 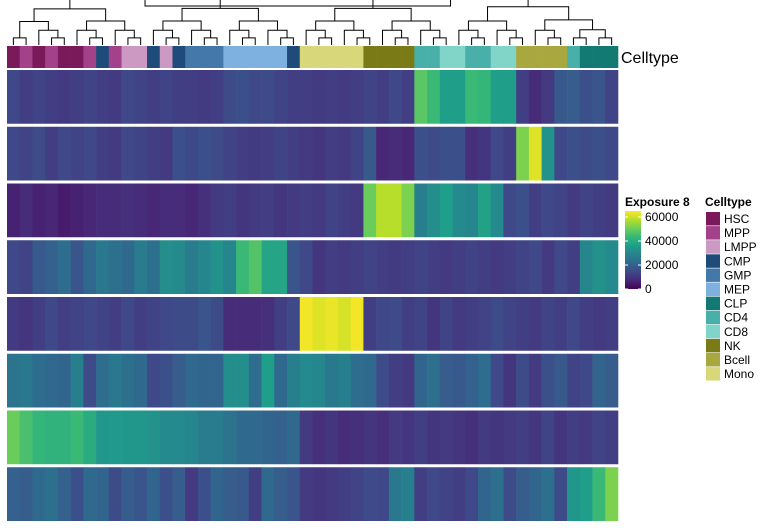 I want to click on celltype-swatch-lmpp, so click(x=713, y=247).